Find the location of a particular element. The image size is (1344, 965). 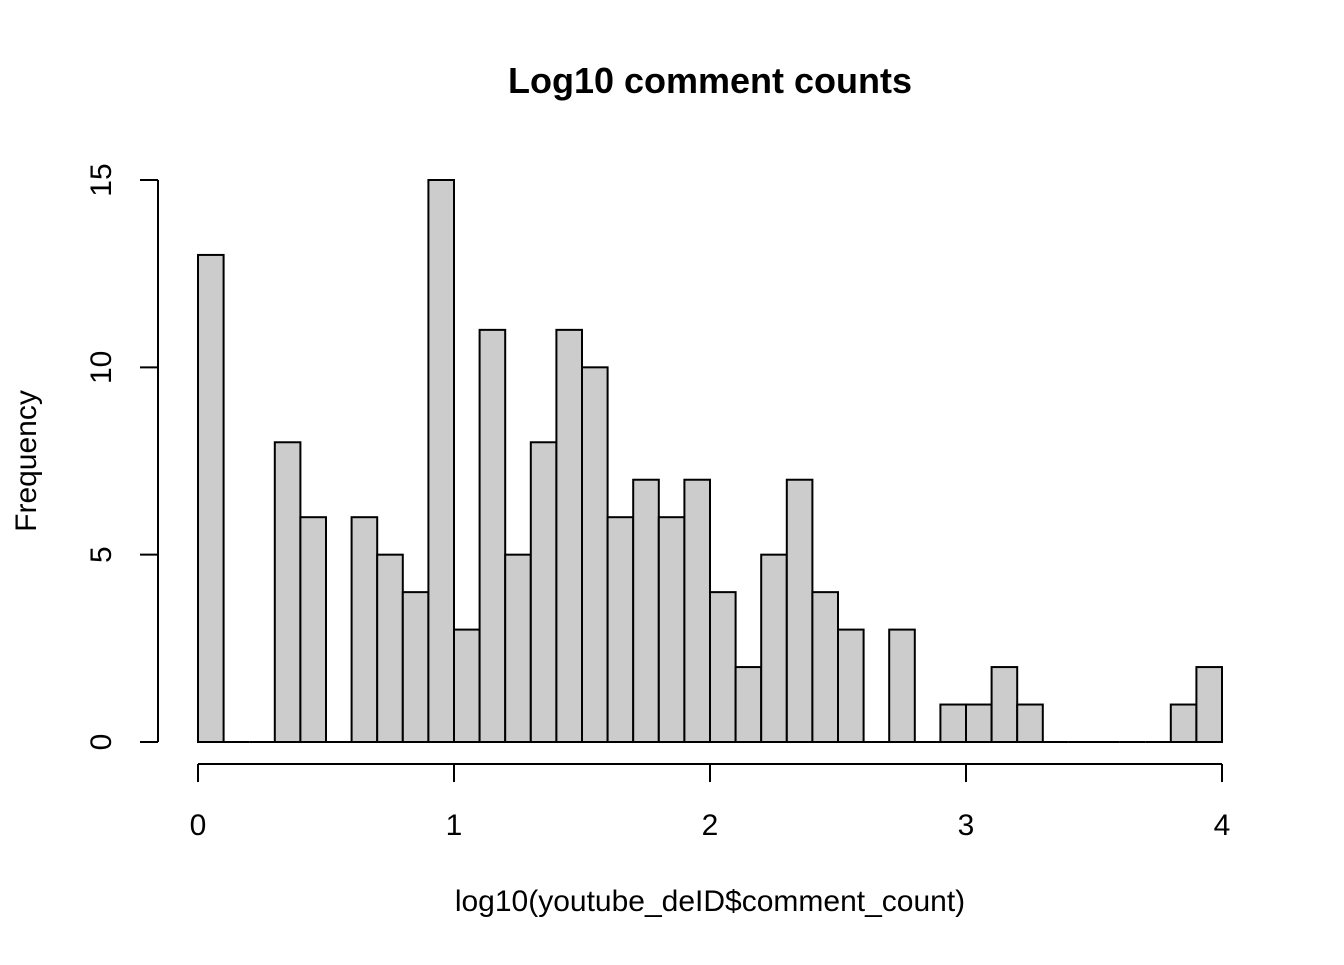

chart-title: Log10 comment counts is located at coordinates (710, 80).